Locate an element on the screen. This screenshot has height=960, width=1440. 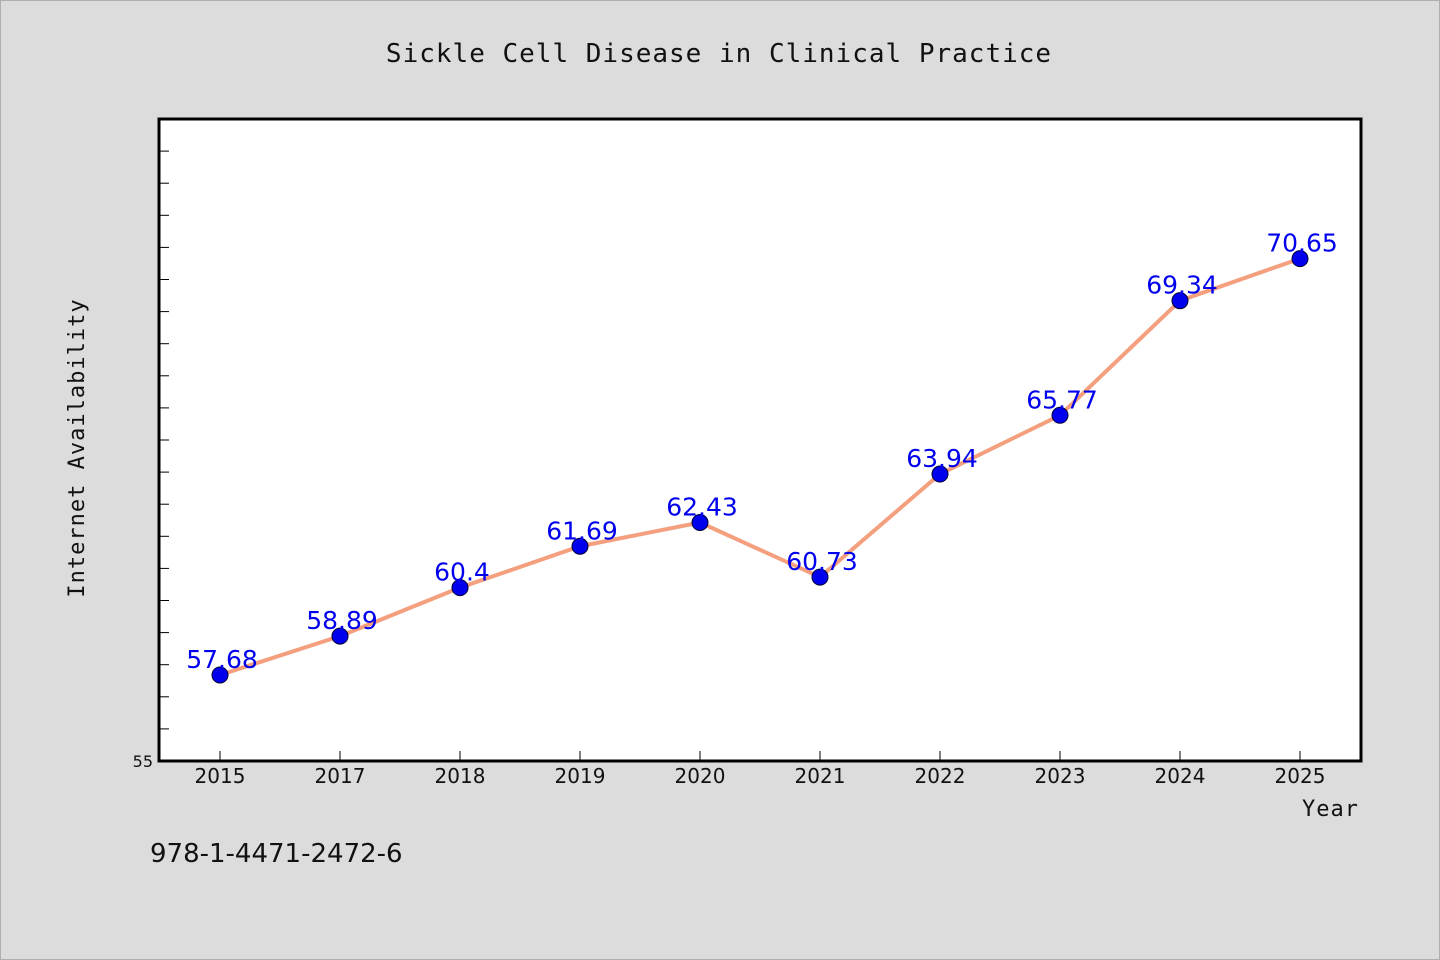
x-tick-label: 2017 is located at coordinates (340, 776).